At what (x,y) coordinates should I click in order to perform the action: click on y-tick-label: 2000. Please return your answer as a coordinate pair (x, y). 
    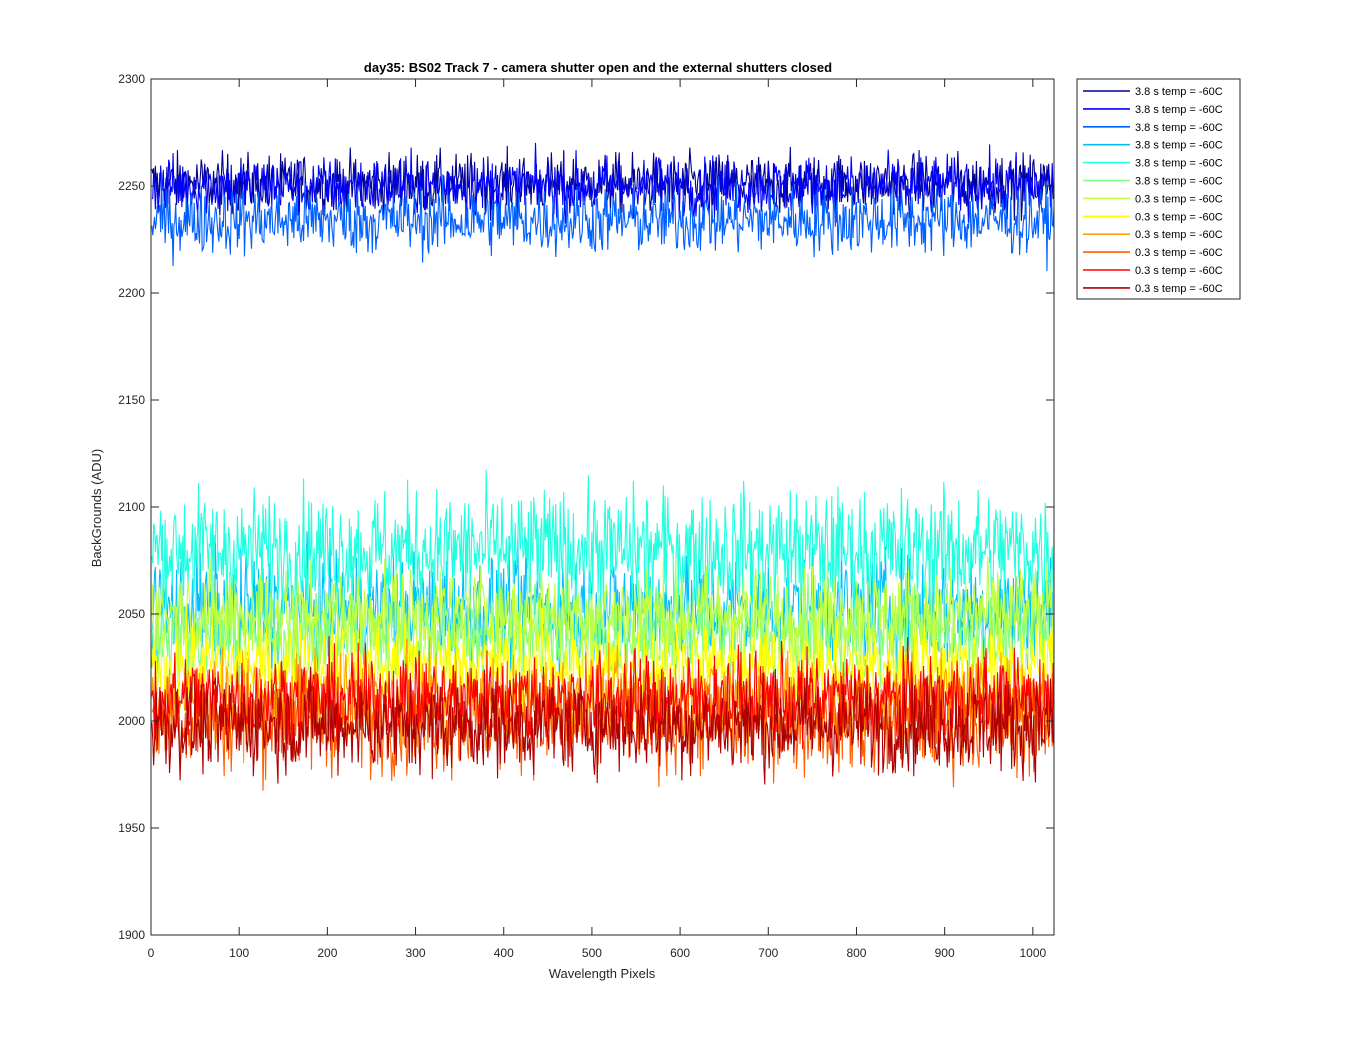
    Looking at the image, I should click on (131, 721).